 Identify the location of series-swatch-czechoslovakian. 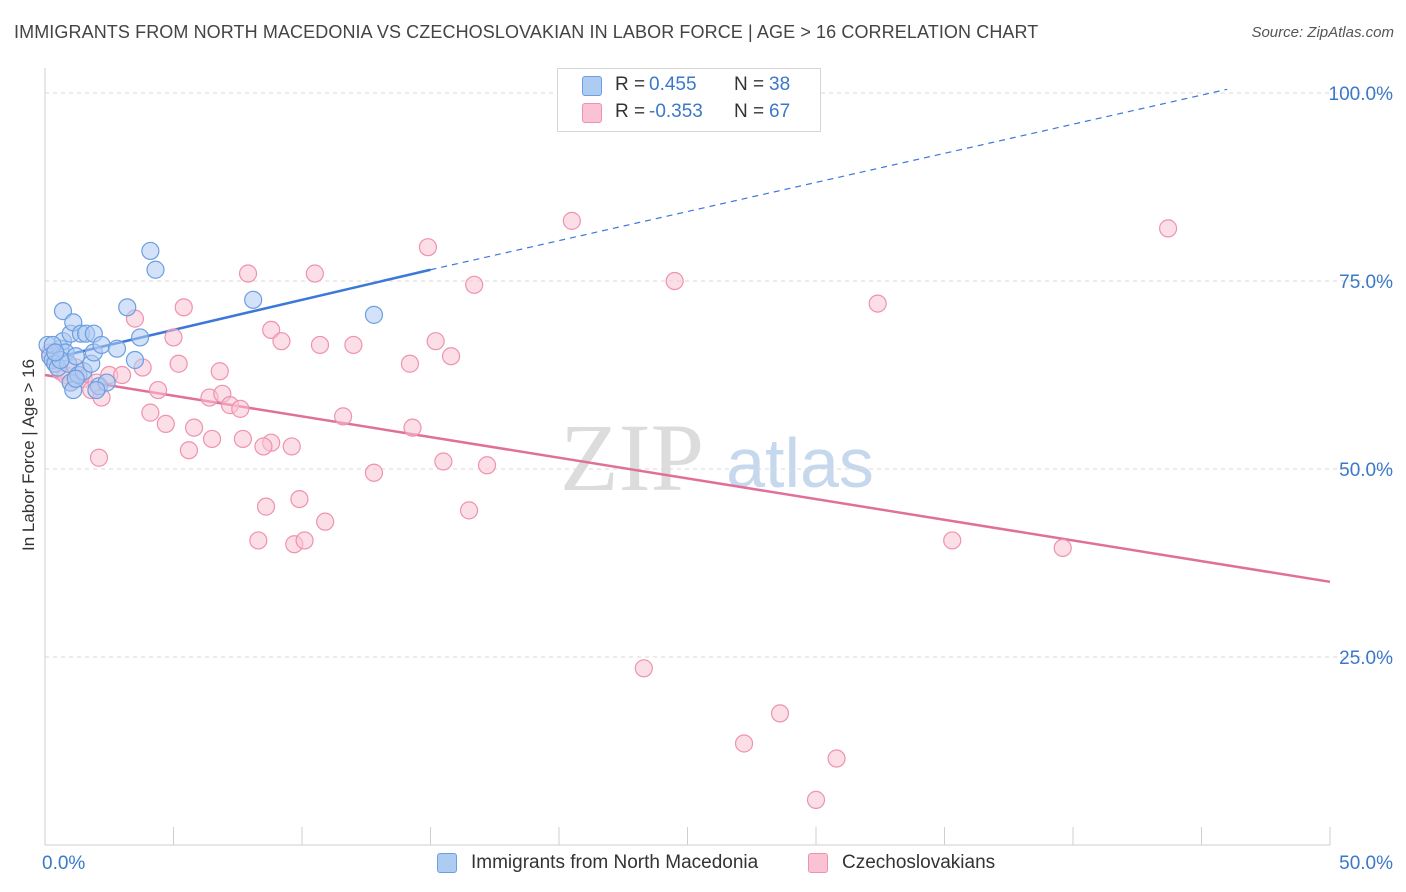
(818, 863).